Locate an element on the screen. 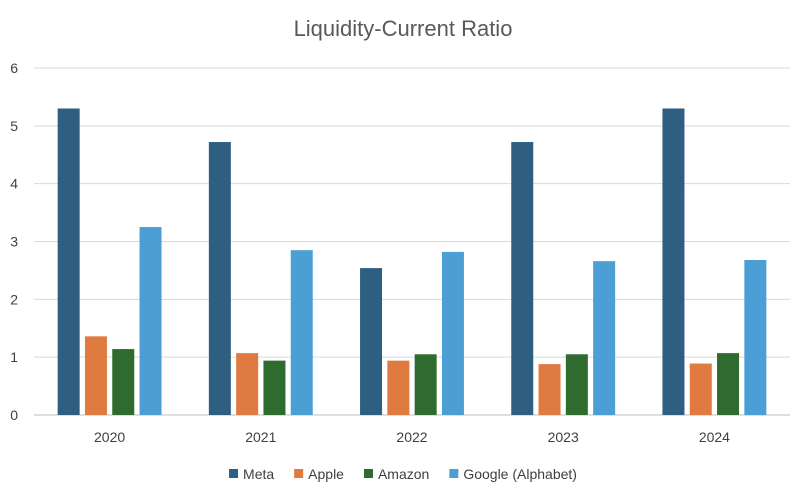  bar-meta-2020 is located at coordinates (68, 261).